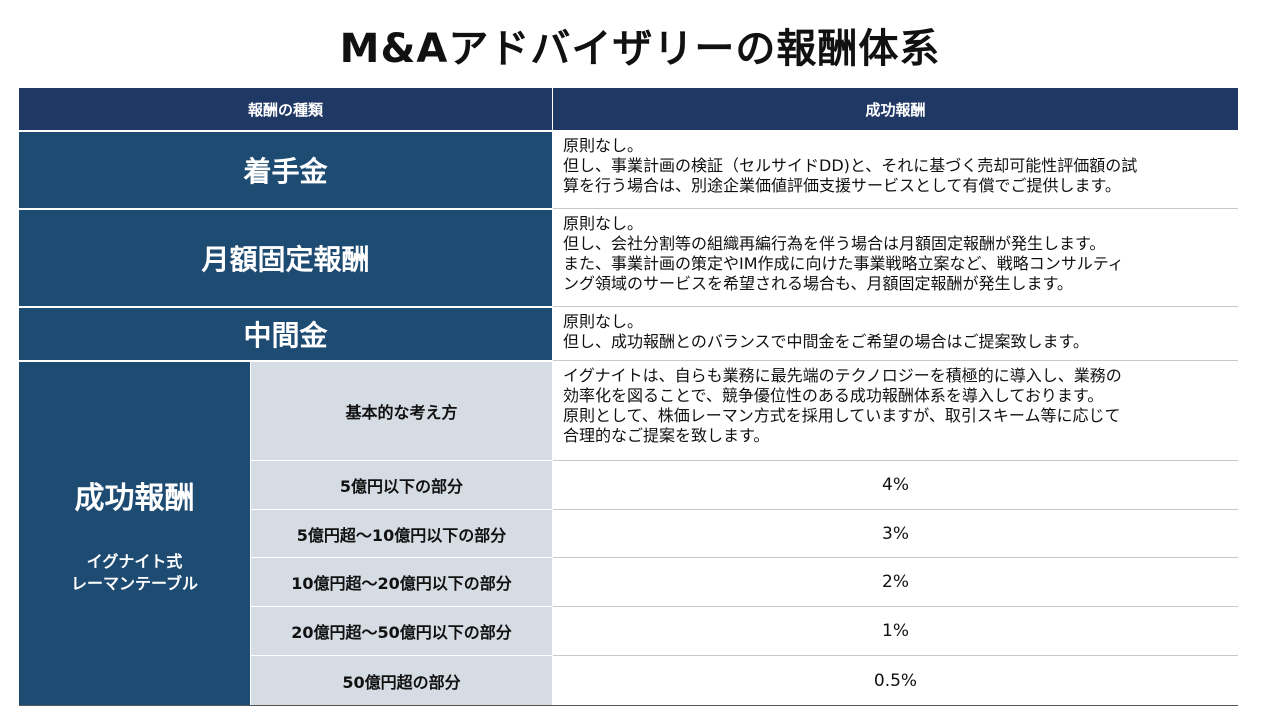 Image resolution: width=1280 pixels, height=720 pixels. What do you see at coordinates (843, 263) in the screenshot?
I see `desc-line: また、事業計画の策定やIM作成に向けた事業戦略立案など、戦略コンサルティ` at bounding box center [843, 263].